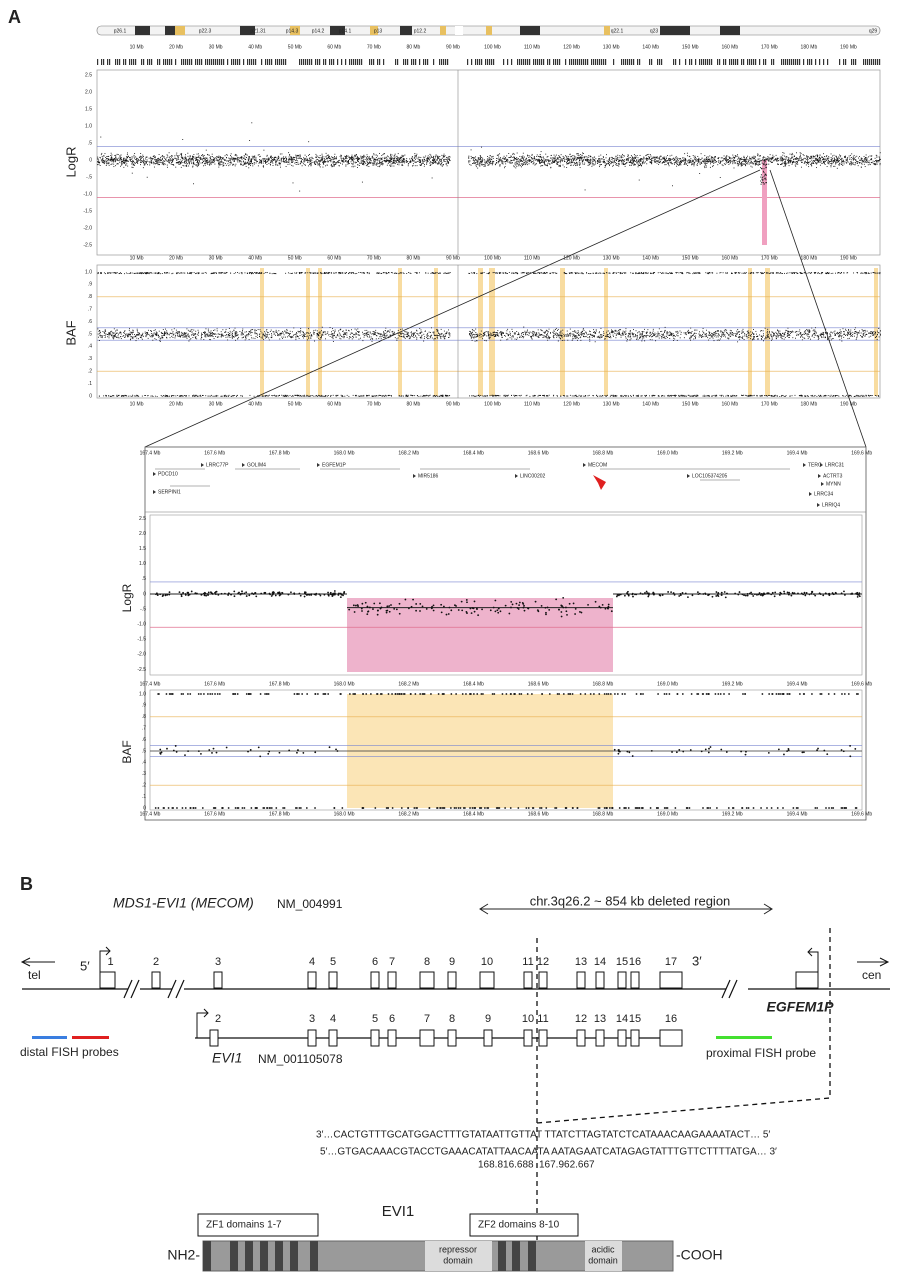  What do you see at coordinates (137, 258) in the screenshot?
I see `x-tick-label: 10 Mb` at bounding box center [137, 258].